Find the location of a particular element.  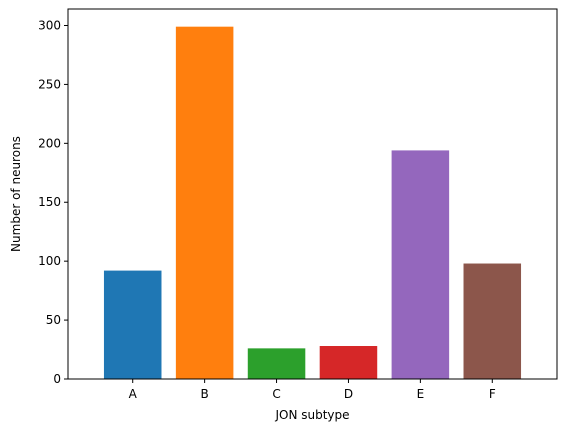

bar-d is located at coordinates (348, 362).